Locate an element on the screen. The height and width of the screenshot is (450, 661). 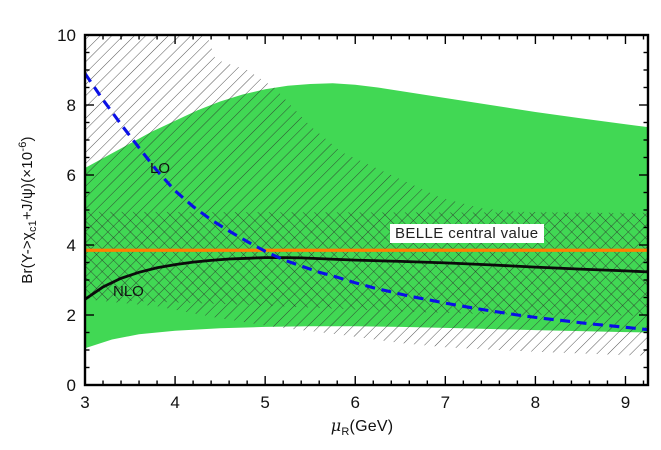
x-tick-label: 9 is located at coordinates (625, 402).